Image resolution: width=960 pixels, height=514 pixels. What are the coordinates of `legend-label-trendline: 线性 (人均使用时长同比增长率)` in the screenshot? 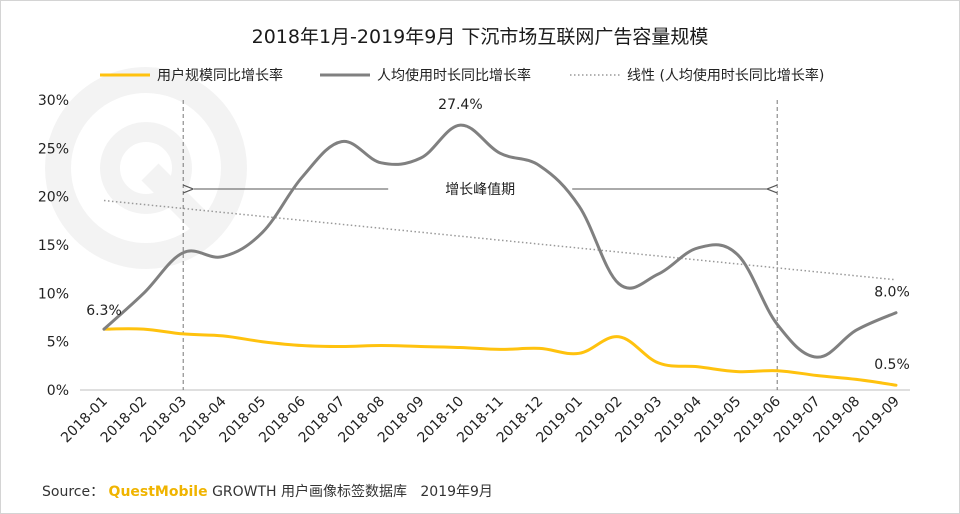 It's located at (725, 75).